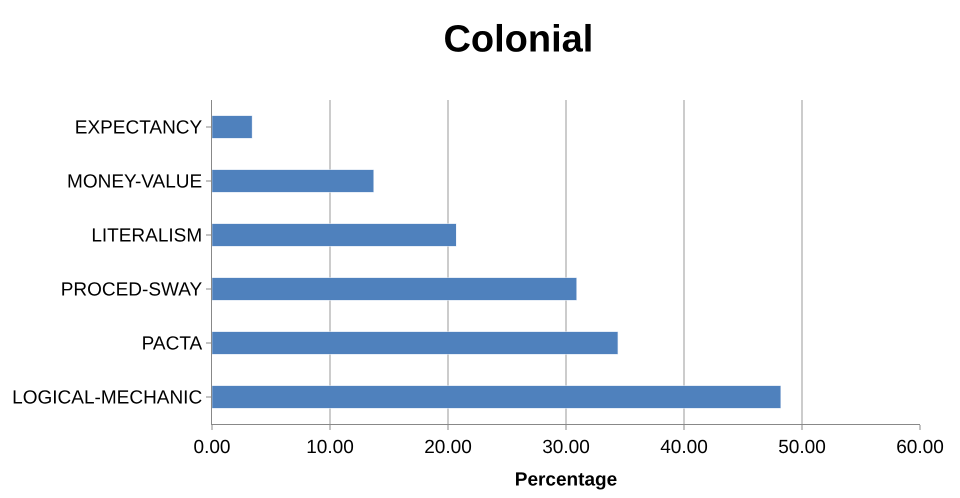 The height and width of the screenshot is (498, 960). I want to click on x-axis-title: Percentage, so click(566, 480).